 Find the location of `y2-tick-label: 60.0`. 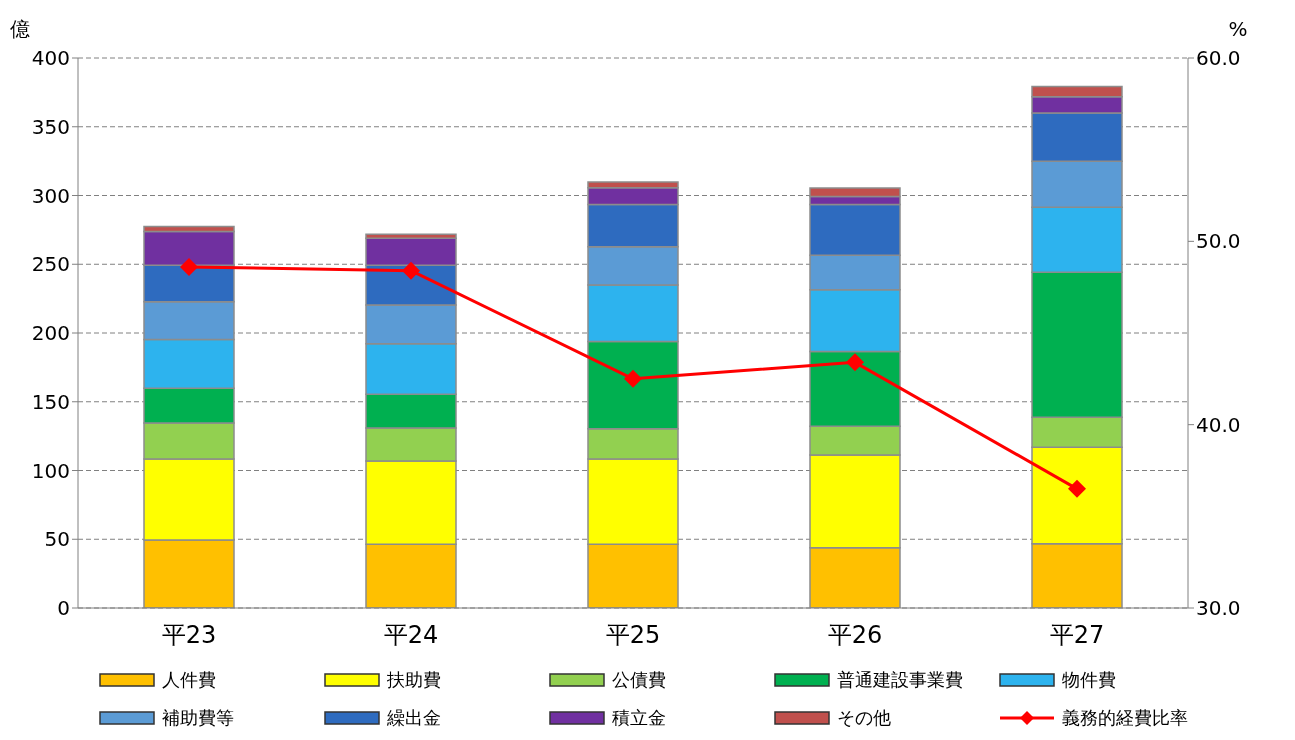

y2-tick-label: 60.0 is located at coordinates (1218, 58).